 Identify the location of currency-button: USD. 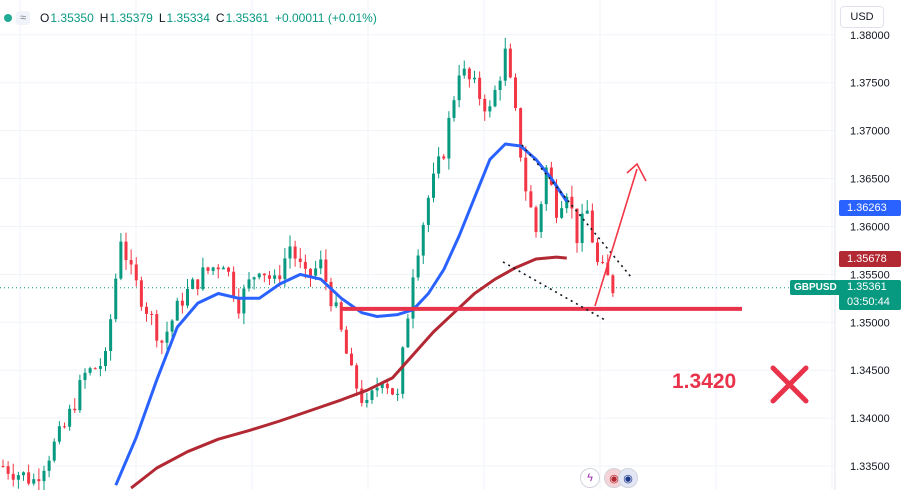
(862, 17).